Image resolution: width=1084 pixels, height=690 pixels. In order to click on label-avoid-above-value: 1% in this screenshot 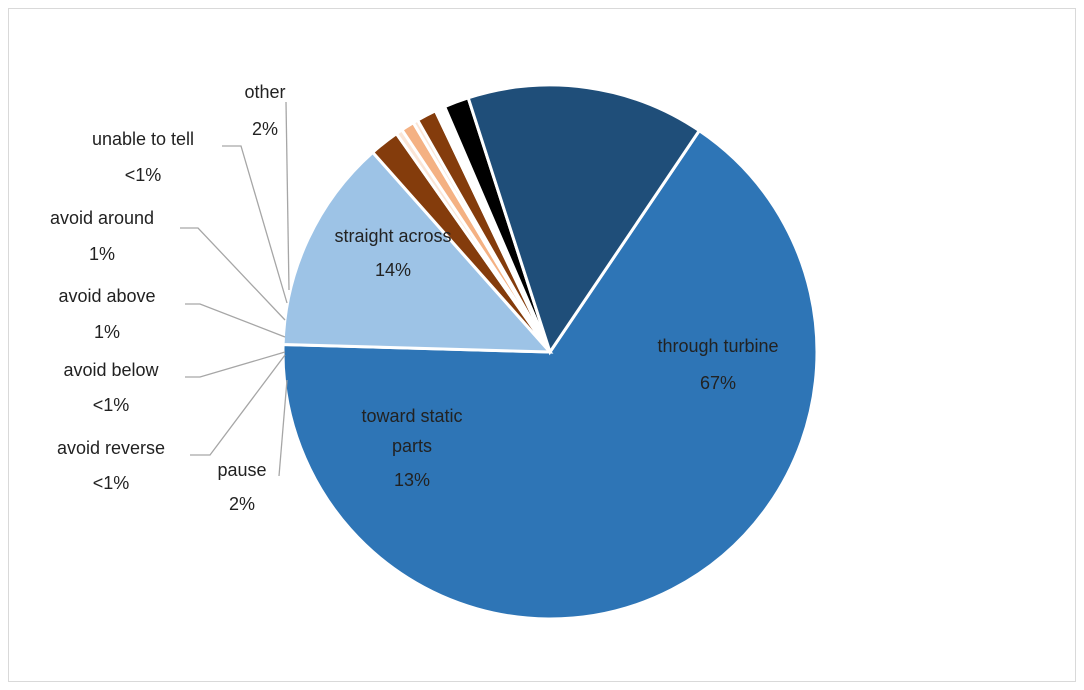, I will do `click(107, 332)`.